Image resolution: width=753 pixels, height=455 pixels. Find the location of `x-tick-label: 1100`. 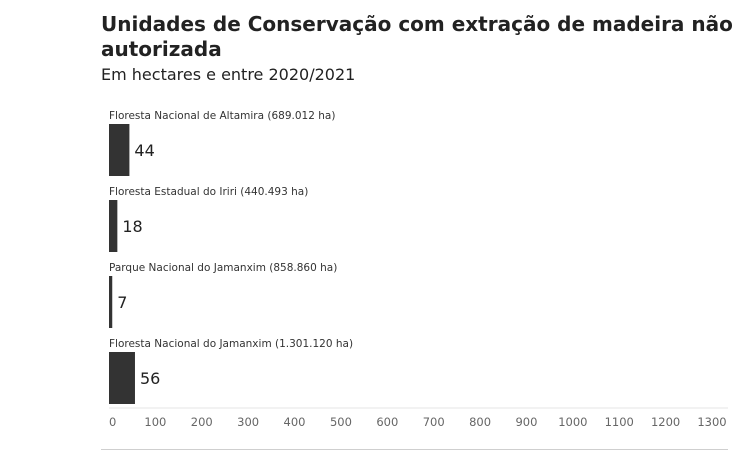

x-tick-label: 1100 is located at coordinates (619, 422).